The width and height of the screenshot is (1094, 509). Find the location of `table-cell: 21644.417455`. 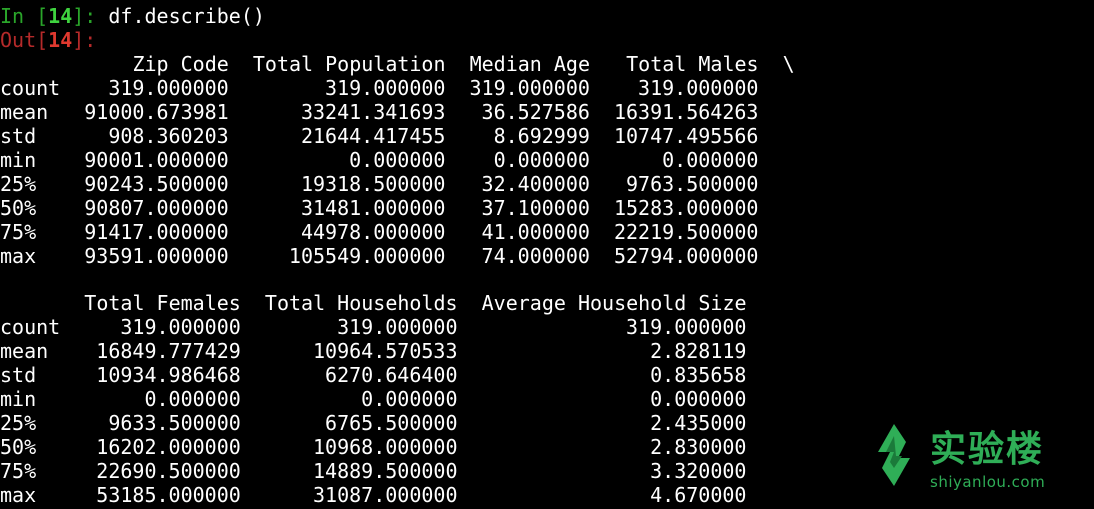

table-cell: 21644.417455 is located at coordinates (373, 136).